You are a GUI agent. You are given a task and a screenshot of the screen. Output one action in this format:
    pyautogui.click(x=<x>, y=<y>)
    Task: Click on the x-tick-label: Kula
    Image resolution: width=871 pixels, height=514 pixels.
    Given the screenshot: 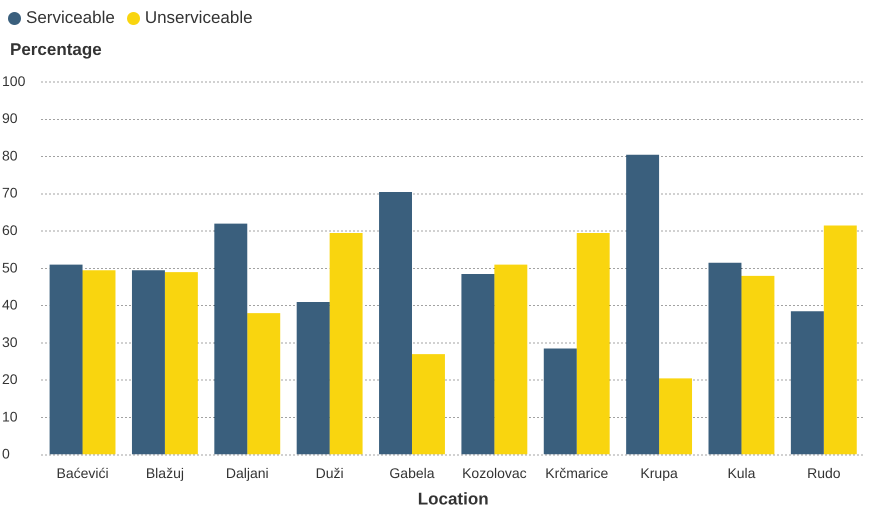 What is the action you would take?
    pyautogui.click(x=741, y=473)
    